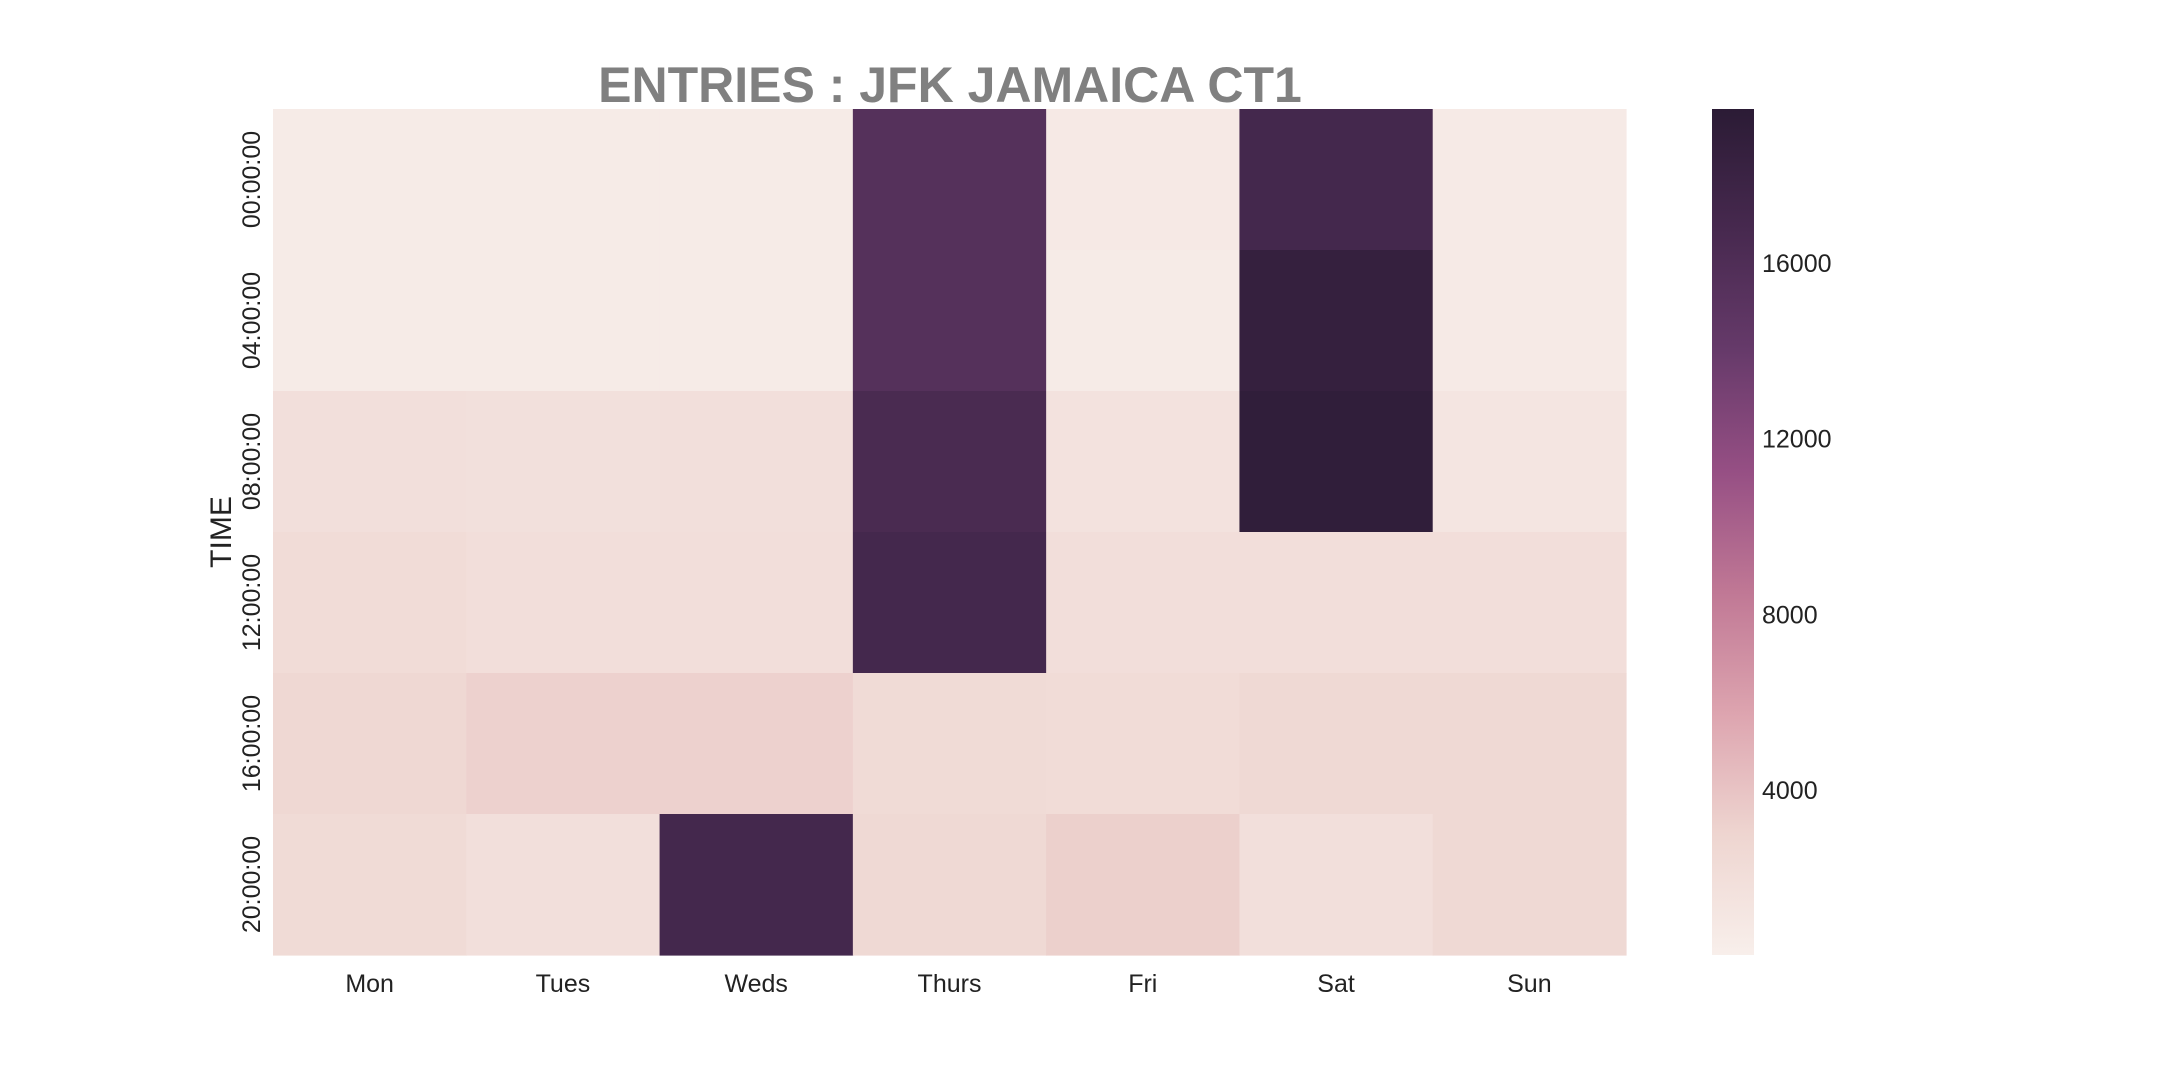 The image size is (2160, 1080). I want to click on x-axis-ticks: Mon Tues Weds Thurs Fri Sat Sun, so click(948, 984).